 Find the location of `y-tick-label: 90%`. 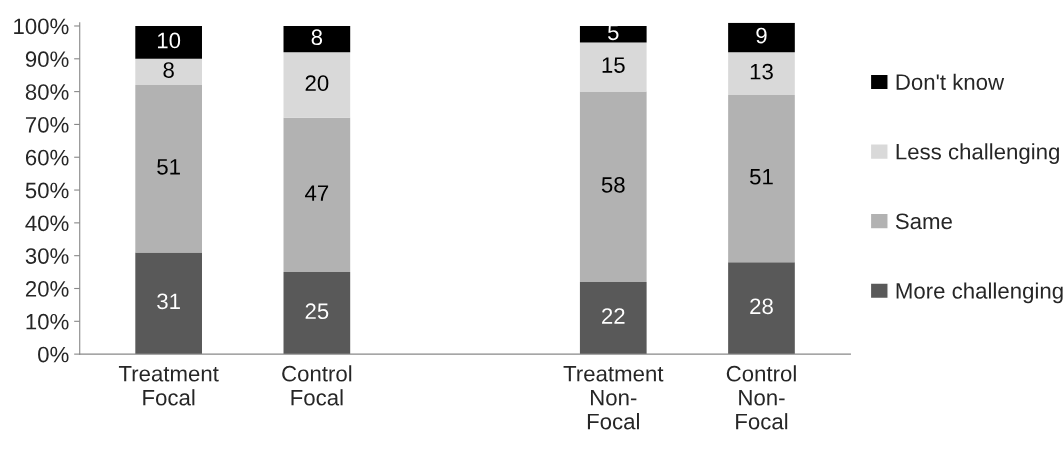

y-tick-label: 90% is located at coordinates (47, 59).